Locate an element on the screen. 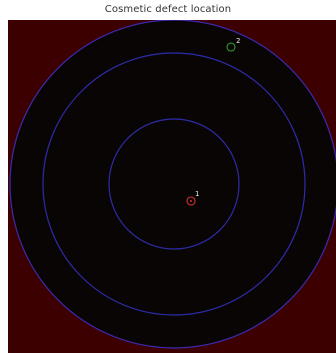  defect-marker-2: 2 is located at coordinates (233, 44).